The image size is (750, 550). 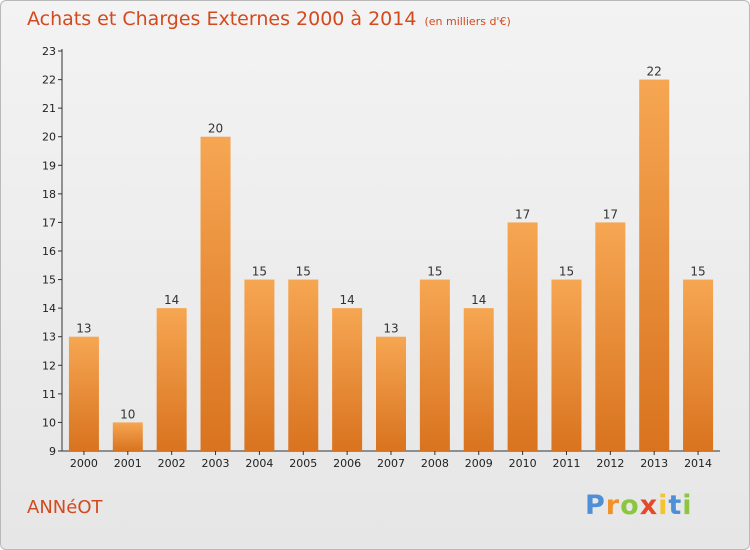 I want to click on x-tick-label: 2012, so click(x=610, y=463).